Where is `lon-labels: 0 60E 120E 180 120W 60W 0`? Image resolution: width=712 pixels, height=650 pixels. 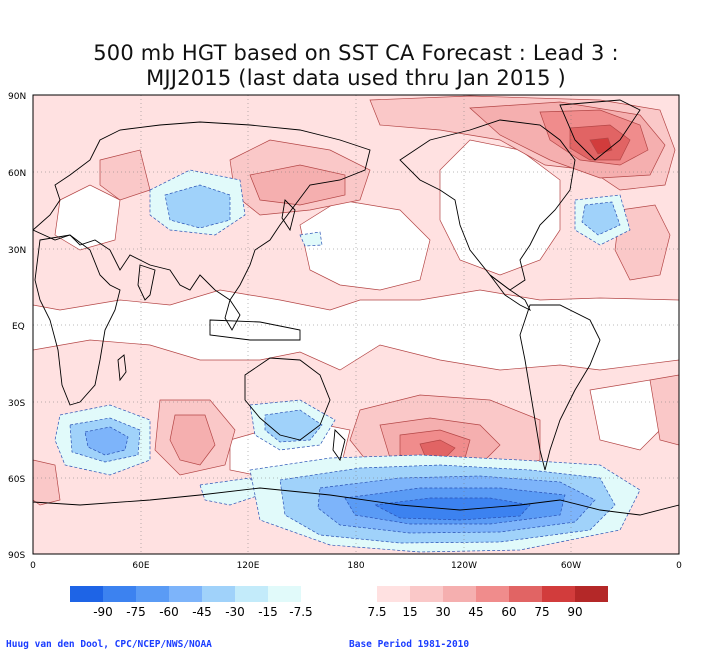 lon-labels: 0 60E 120E 180 120W 60W 0 is located at coordinates (356, 566).